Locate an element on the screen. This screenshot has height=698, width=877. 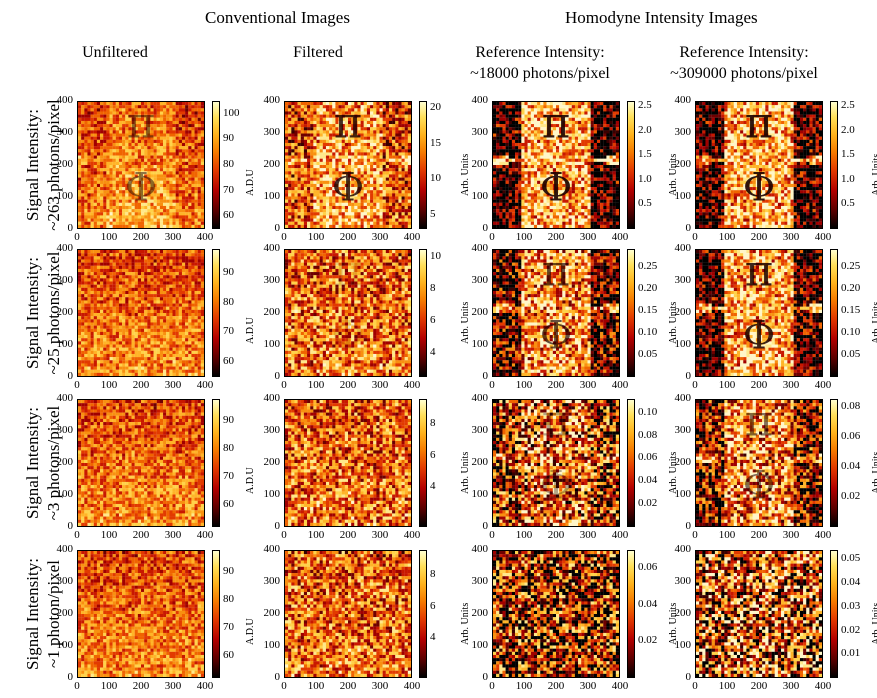
y-tick-label: 100 is located at coordinates (477, 196).